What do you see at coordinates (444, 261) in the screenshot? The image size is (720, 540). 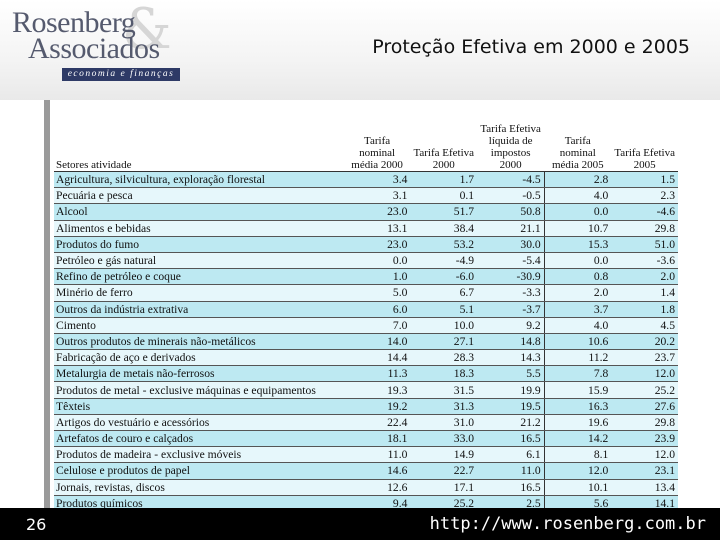 I see `value-cell: -4.9` at bounding box center [444, 261].